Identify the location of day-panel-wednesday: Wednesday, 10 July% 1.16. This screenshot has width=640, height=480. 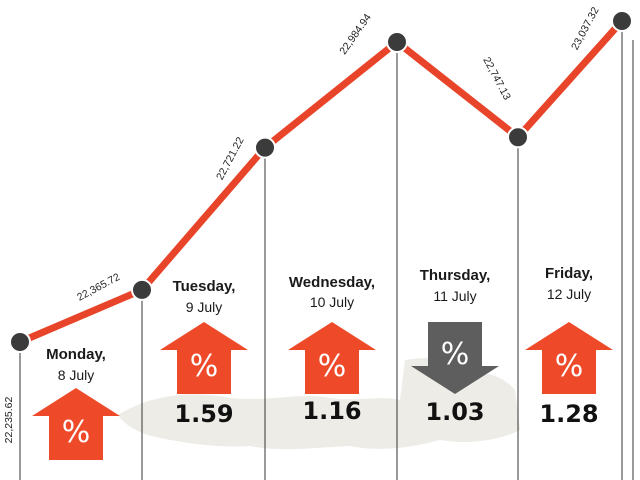
(332, 349).